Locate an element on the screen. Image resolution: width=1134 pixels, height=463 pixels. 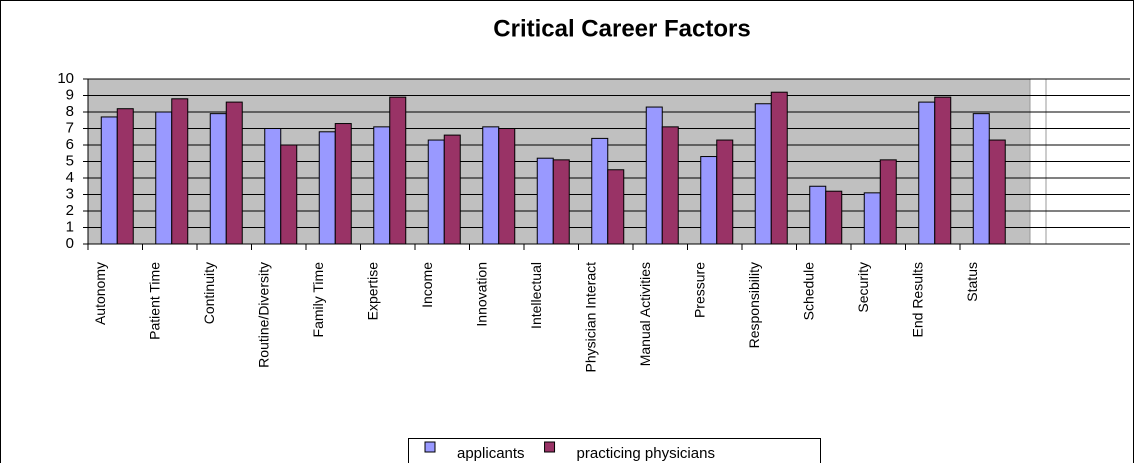
x-tick-label: Family Time is located at coordinates (318, 300).